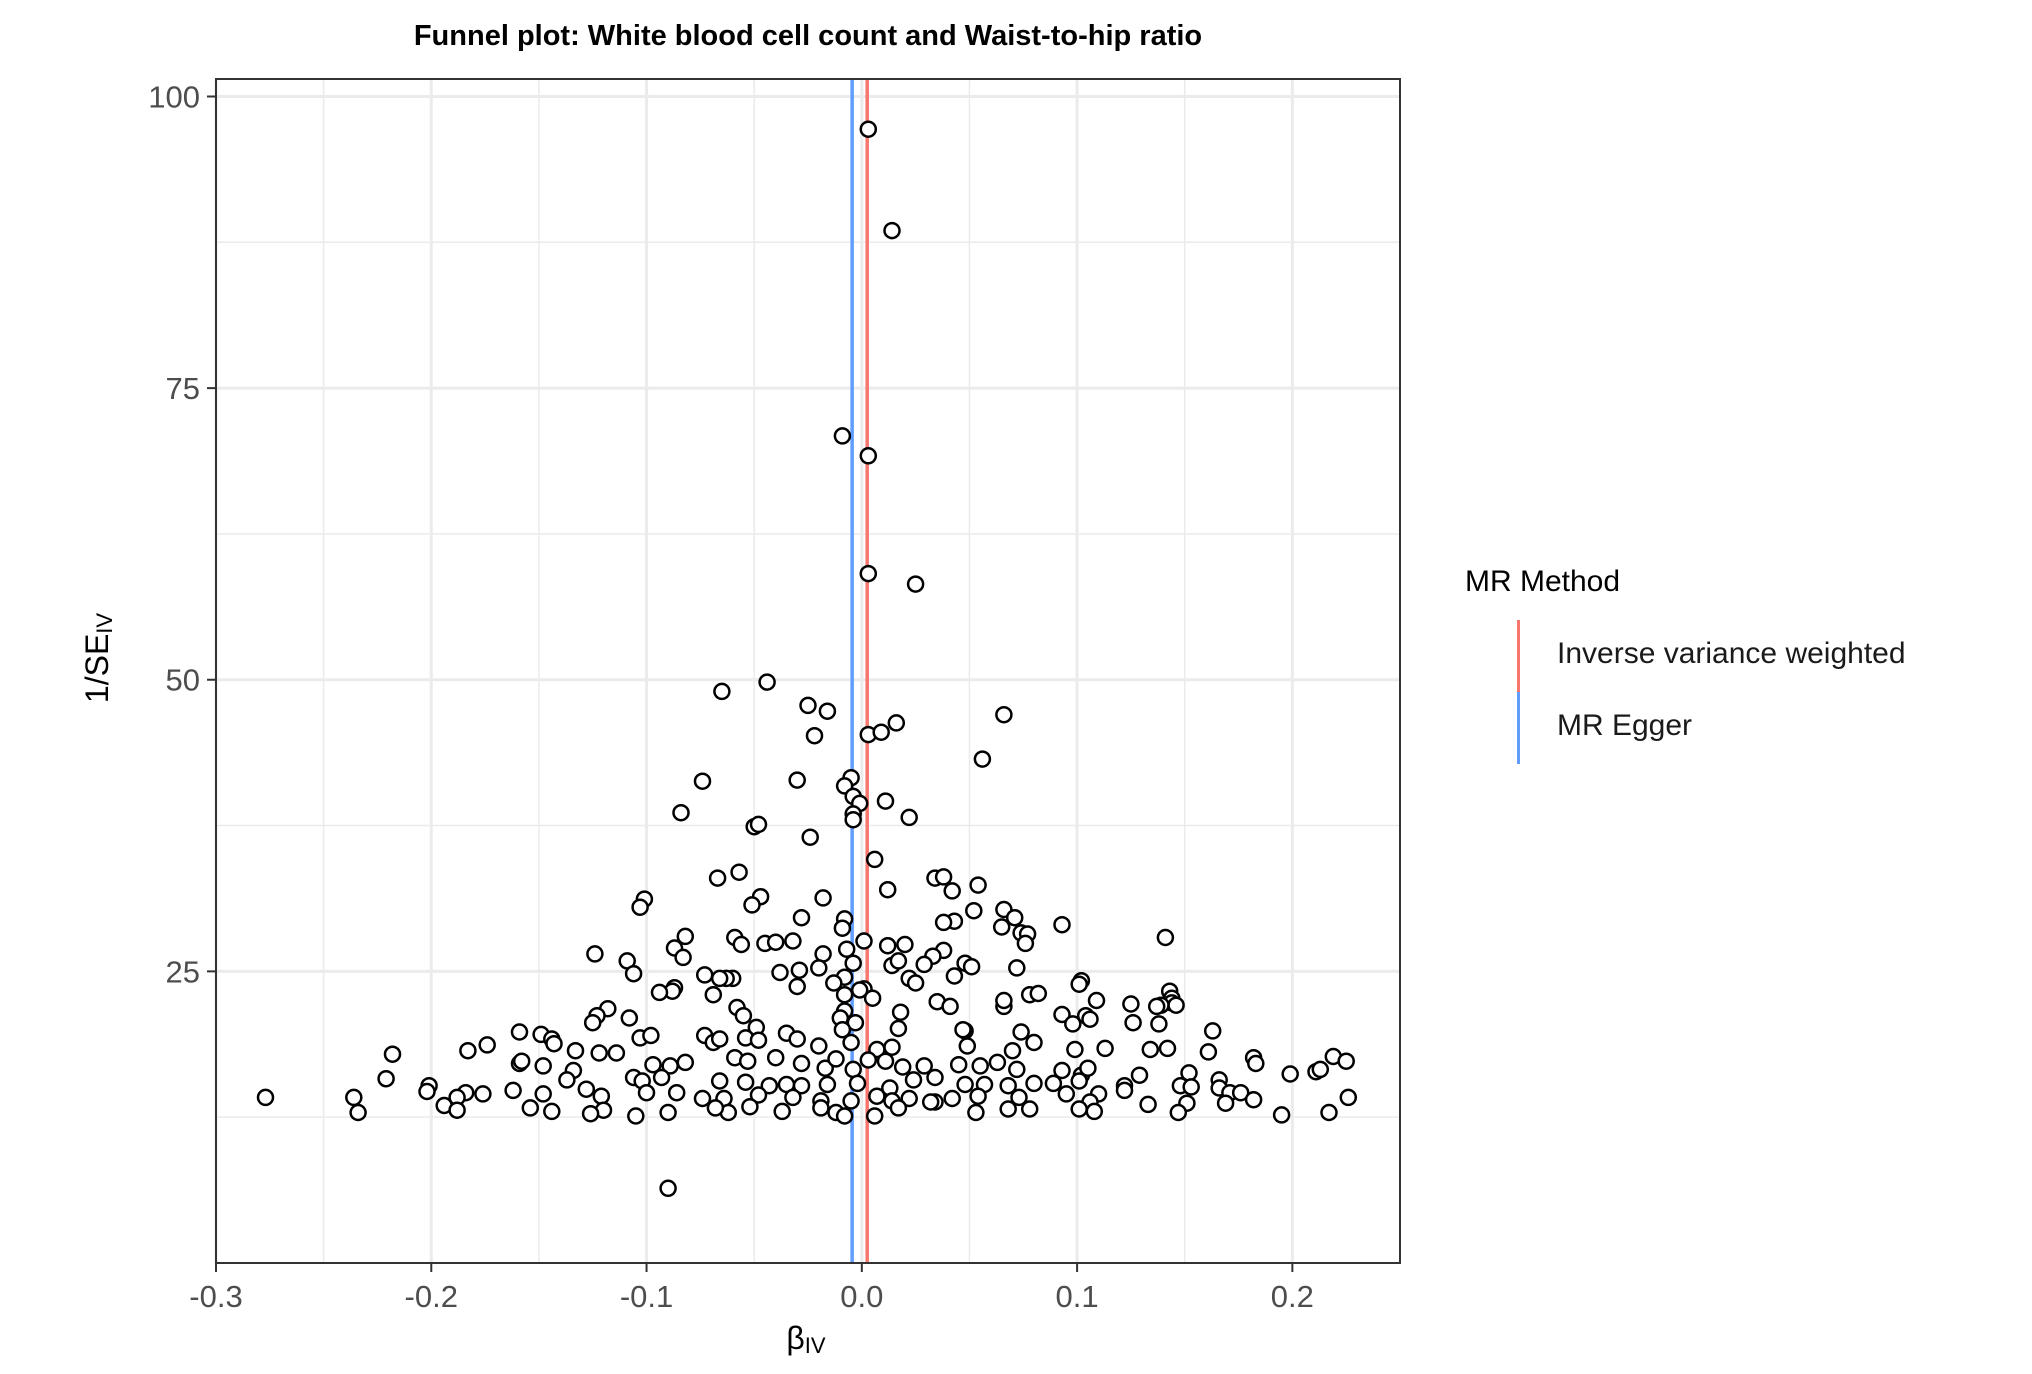 The width and height of the screenshot is (2032, 1374). What do you see at coordinates (215, 1296) in the screenshot?
I see `x-tick-label: -0.3` at bounding box center [215, 1296].